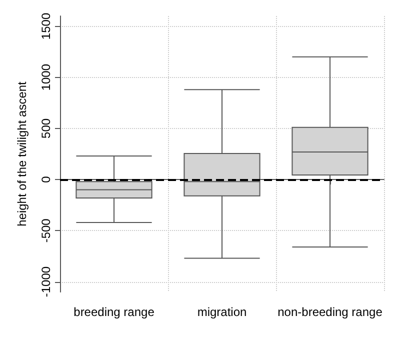 The image size is (394, 340). What do you see at coordinates (46, 230) in the screenshot?
I see `y-tick-label: -500` at bounding box center [46, 230].